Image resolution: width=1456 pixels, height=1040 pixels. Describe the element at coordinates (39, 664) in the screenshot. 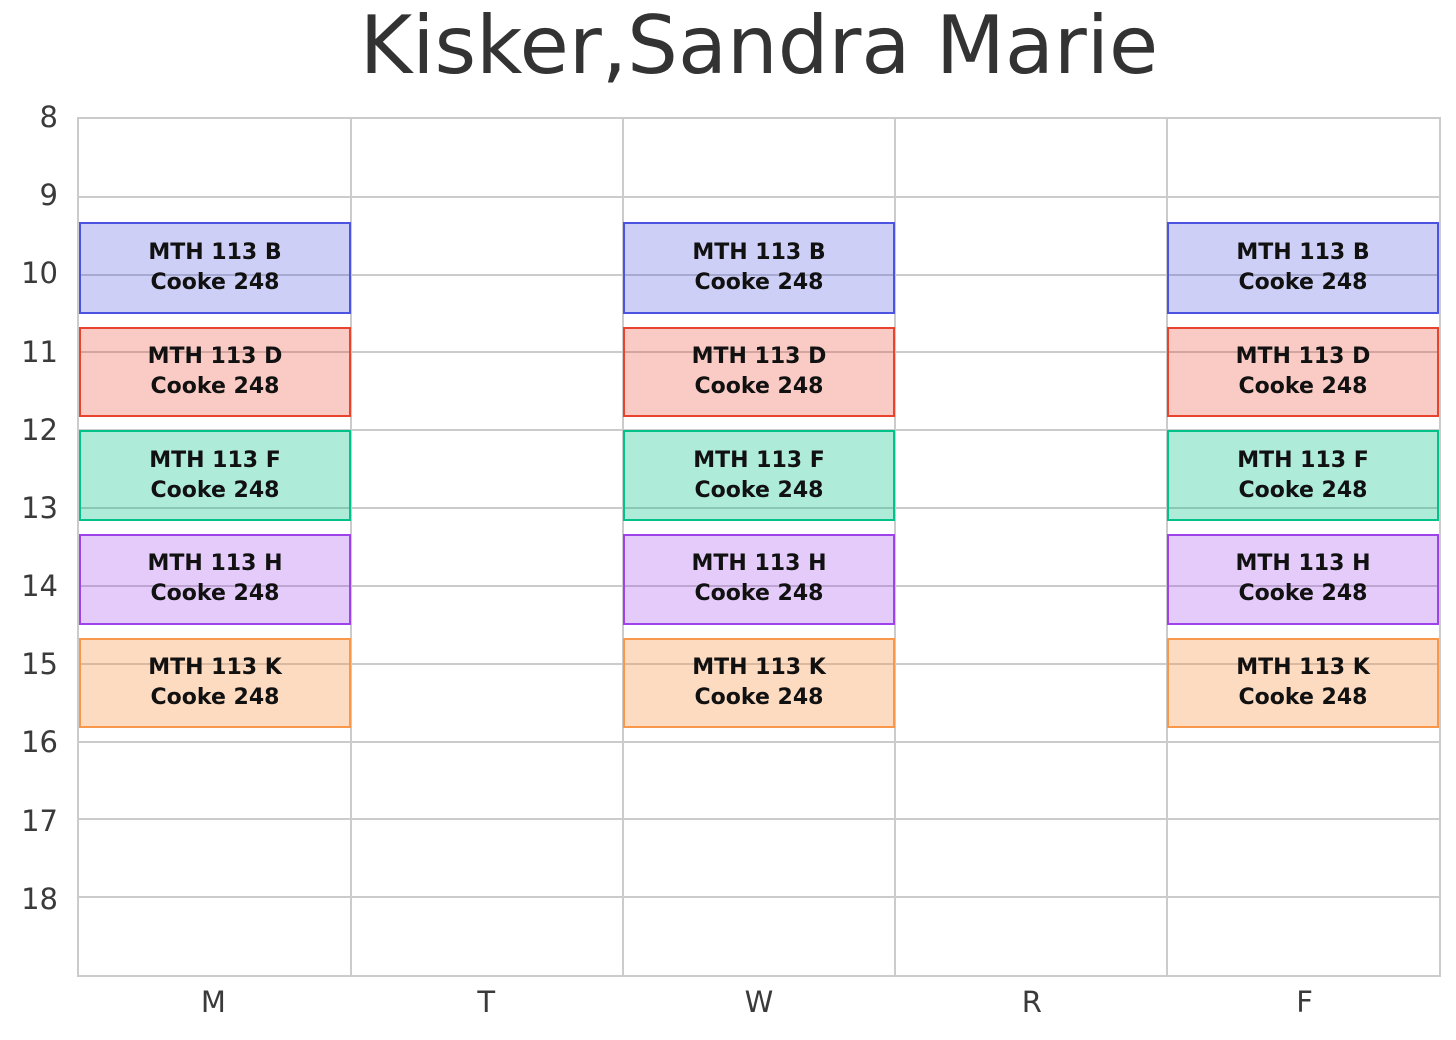

I see `y-tick-label: 15` at that location.